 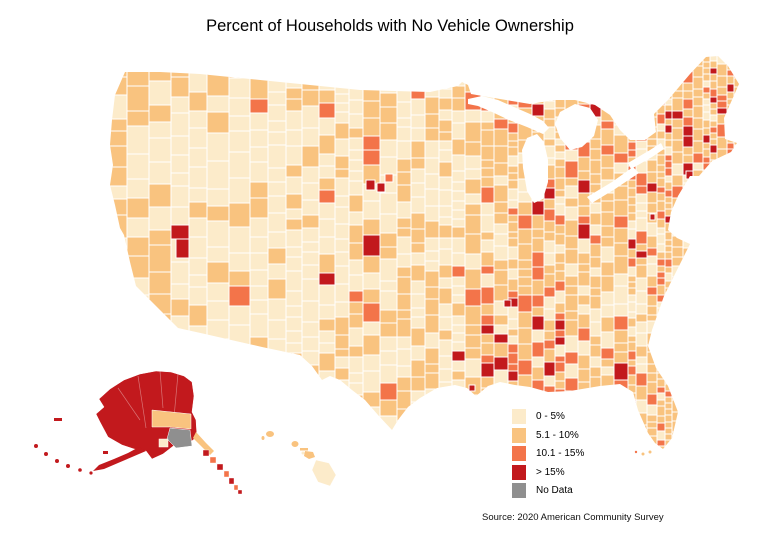 What do you see at coordinates (548, 455) in the screenshot?
I see `map-legend: 0 - 5% 5.1 - 10% 10.1 - 15% > 15% No Data` at bounding box center [548, 455].